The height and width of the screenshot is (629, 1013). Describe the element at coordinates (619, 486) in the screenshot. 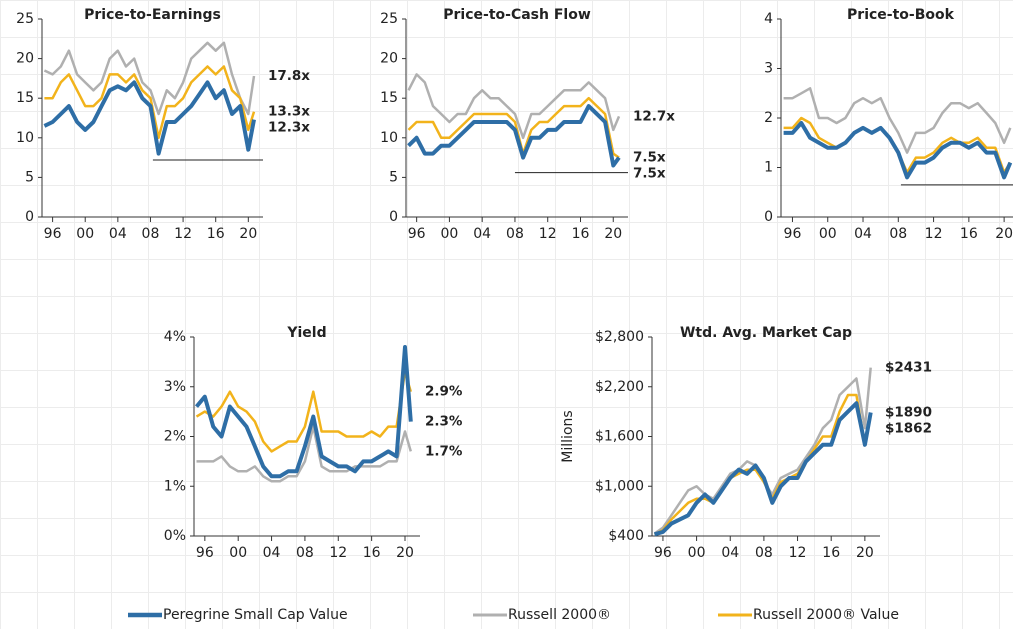

I see `y-tick-label: $1,000` at that location.